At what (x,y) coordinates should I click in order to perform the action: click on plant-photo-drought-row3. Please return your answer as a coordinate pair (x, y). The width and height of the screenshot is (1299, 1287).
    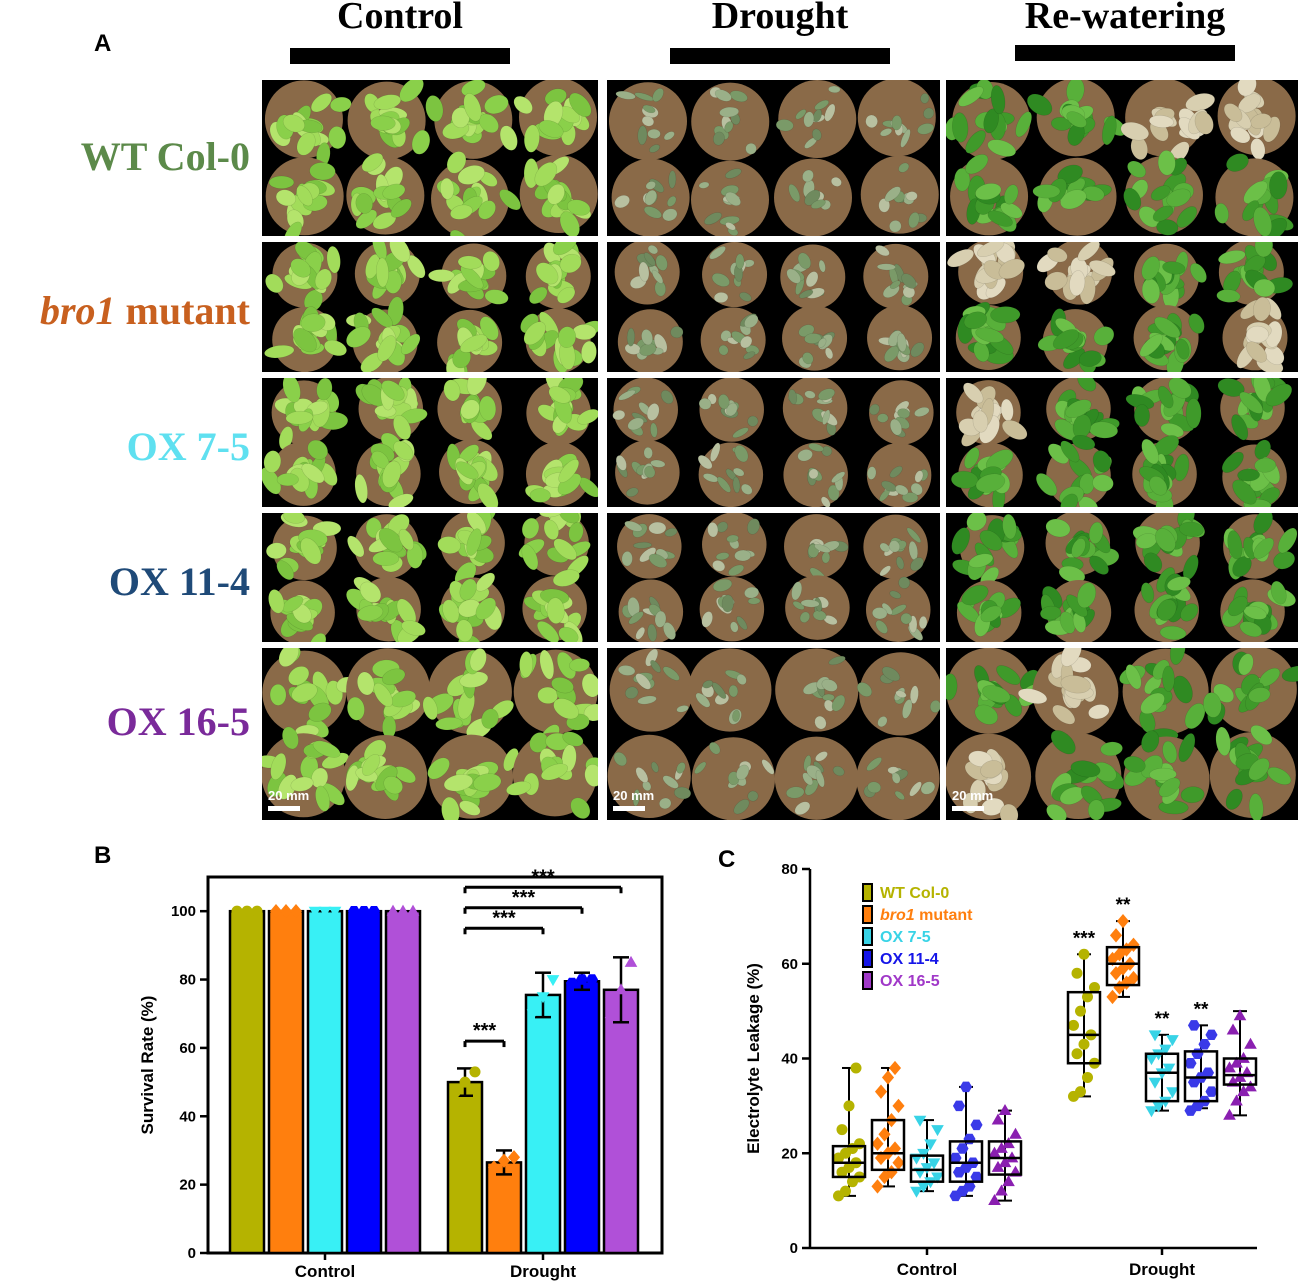
    Looking at the image, I should click on (773, 442).